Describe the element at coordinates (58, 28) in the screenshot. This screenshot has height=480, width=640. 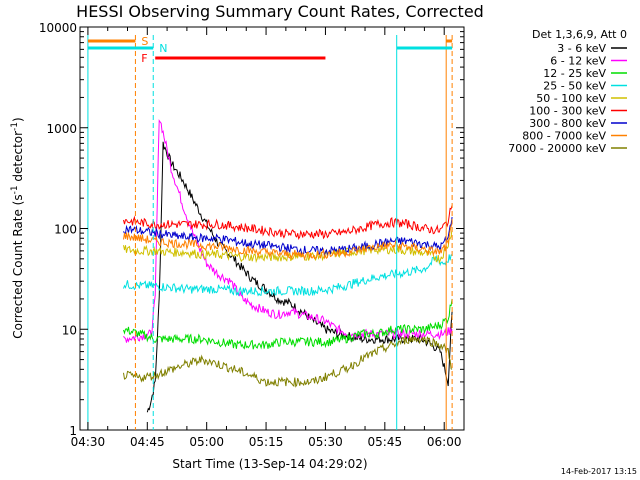
I see `y-tick-label-10000: 10000` at that location.